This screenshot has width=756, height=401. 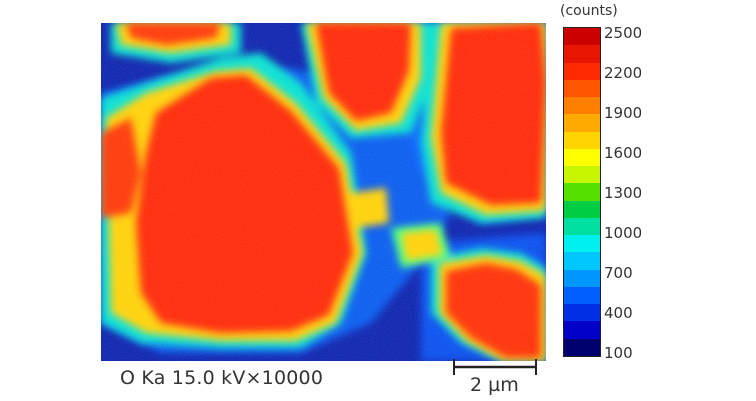 I want to click on colorbar-tick-label: 2500, so click(x=623, y=33).